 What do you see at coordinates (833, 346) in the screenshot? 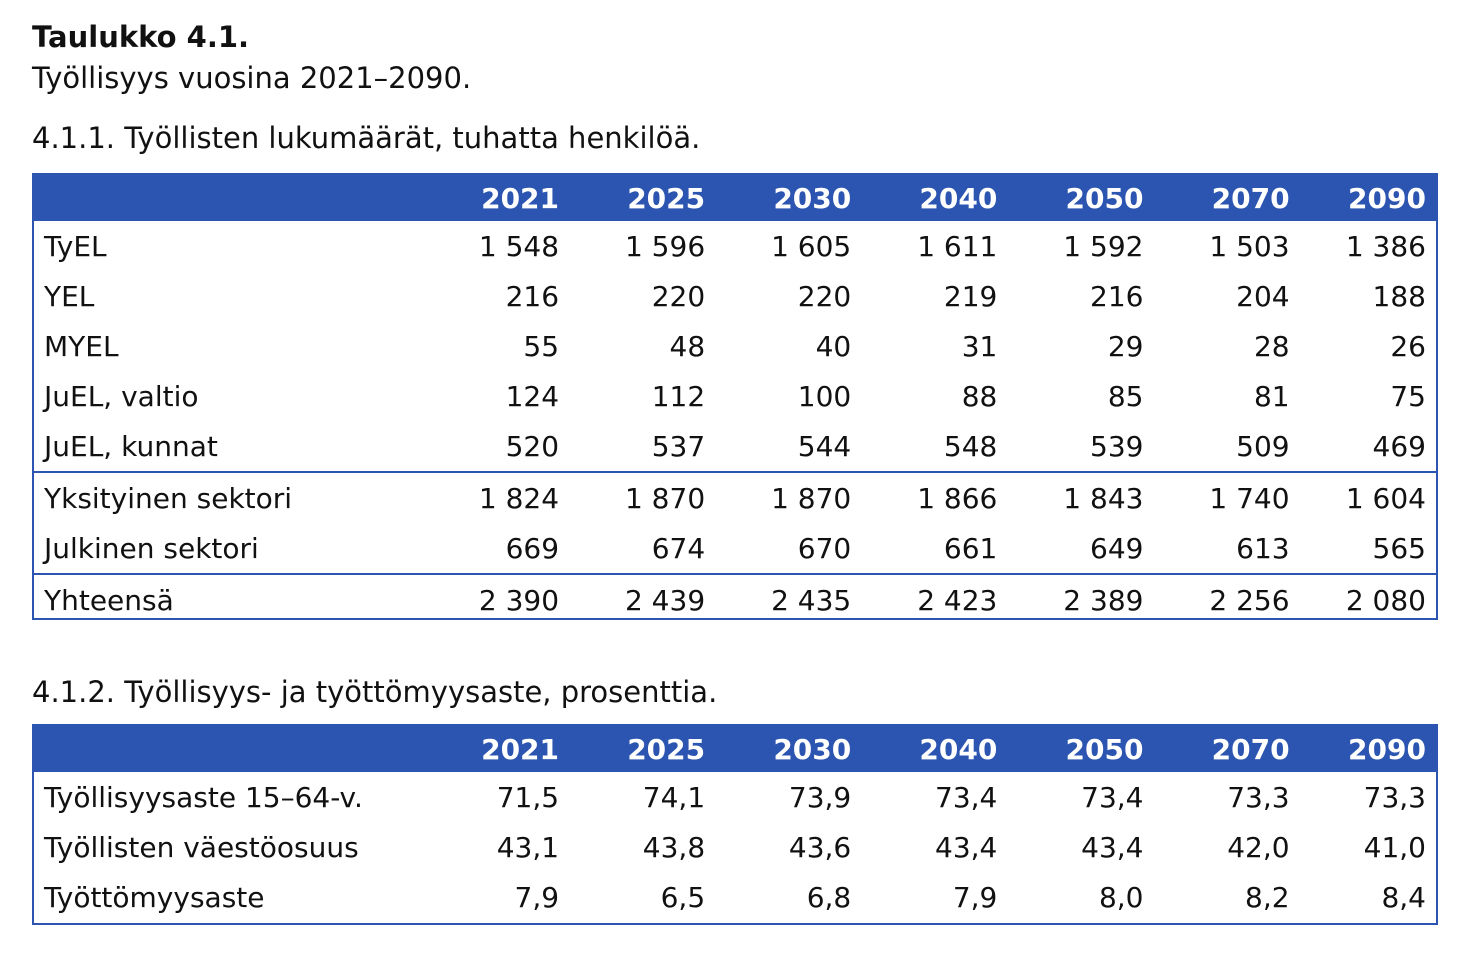
I see `cell-value: 40` at bounding box center [833, 346].